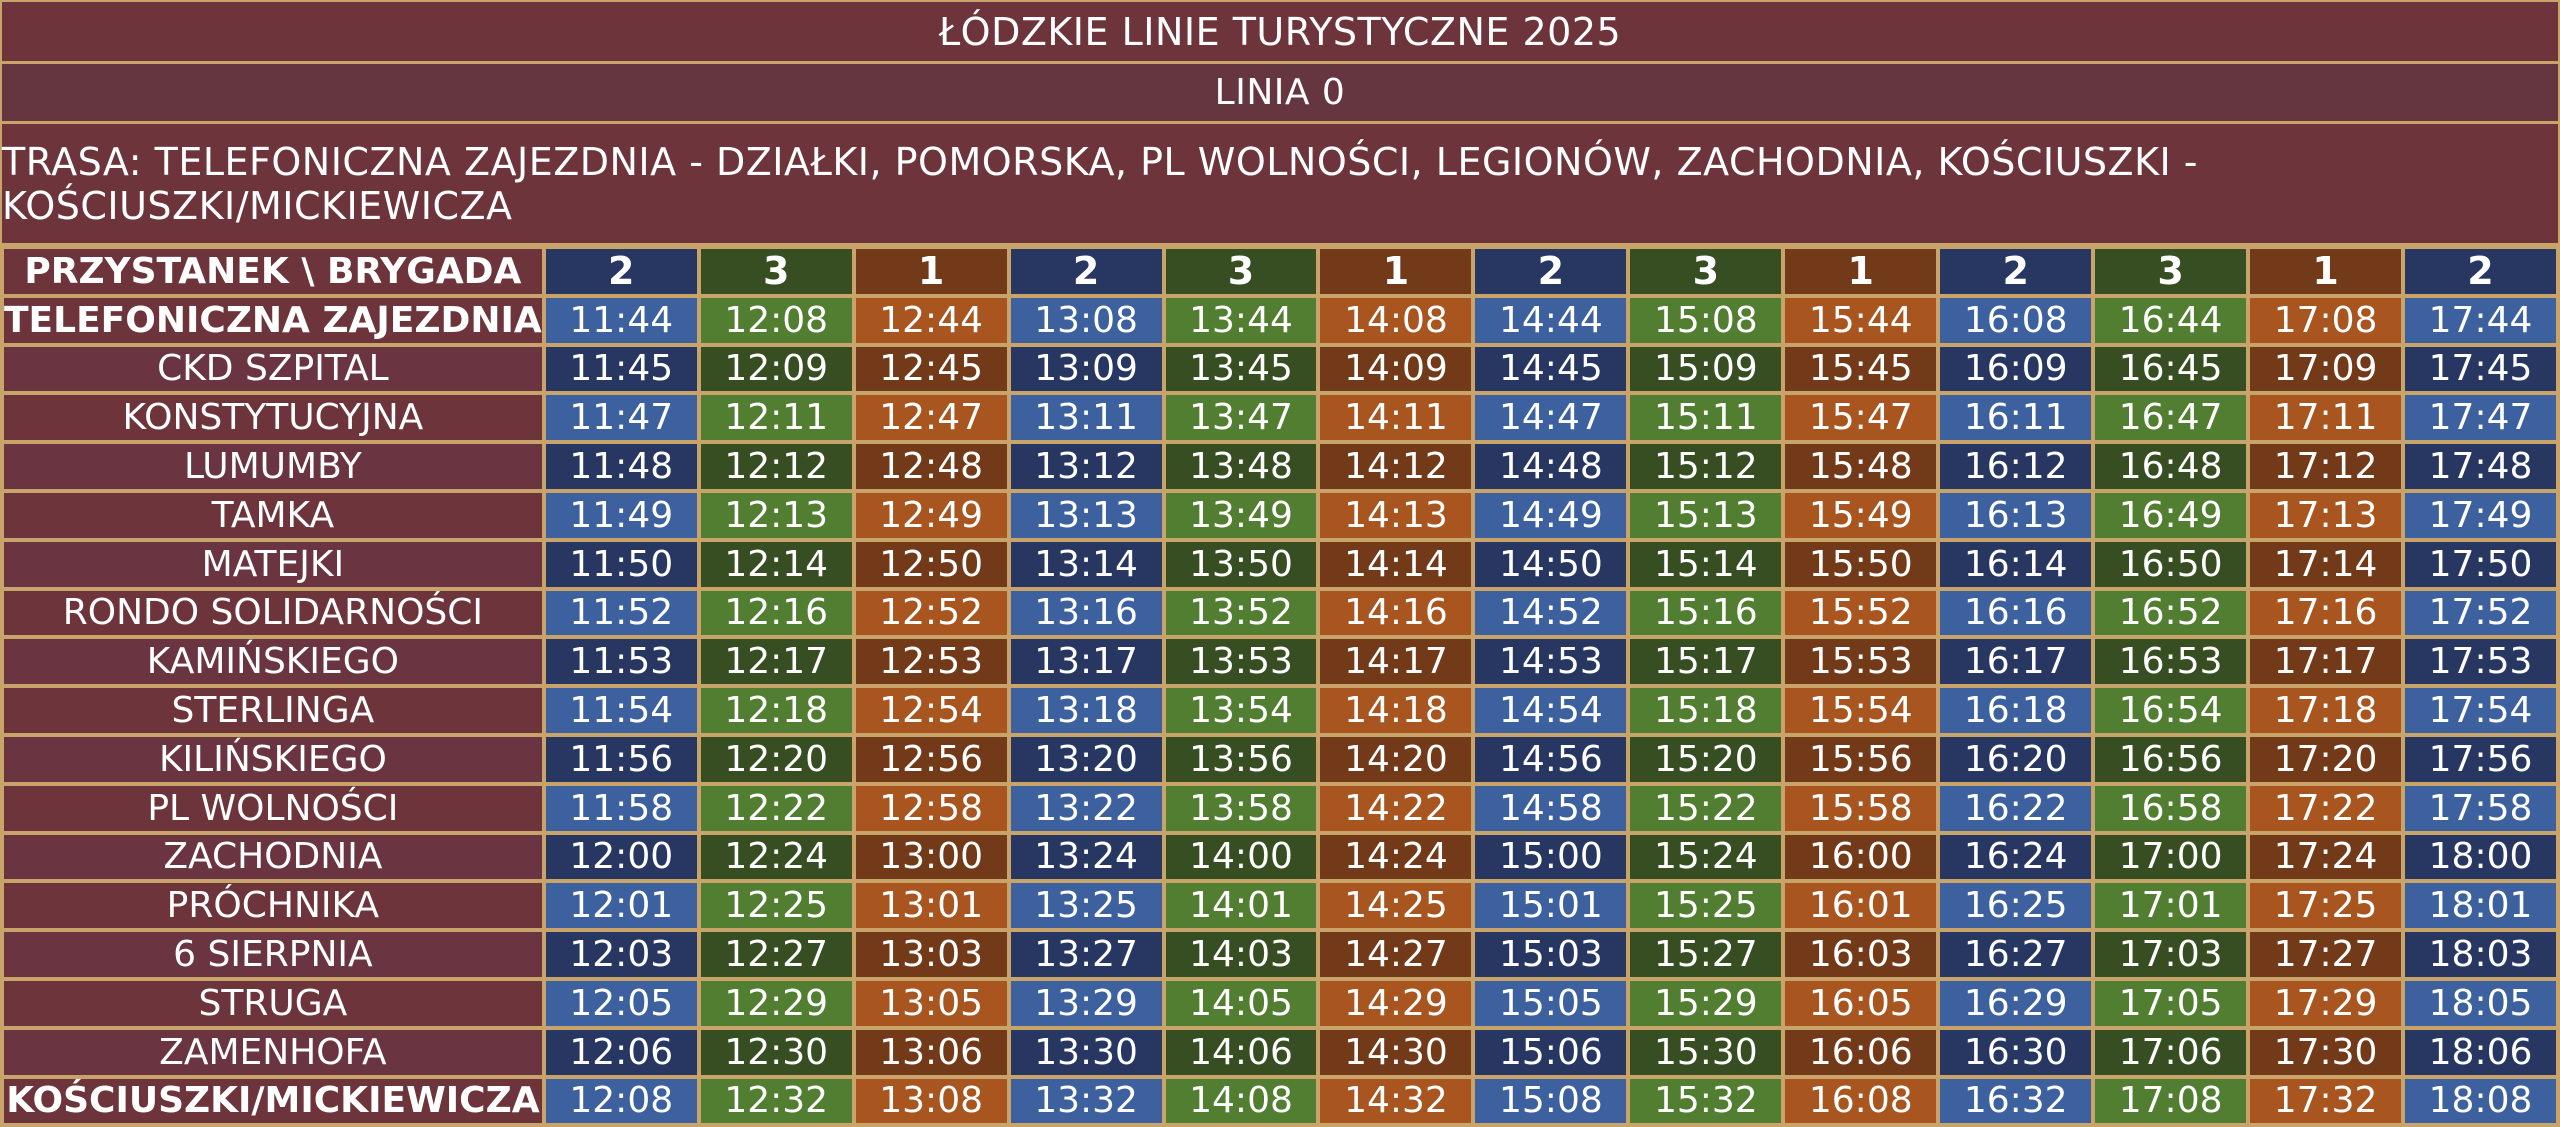 The image size is (2560, 1127). What do you see at coordinates (2480, 1052) in the screenshot?
I see `departure-time: 18:06` at bounding box center [2480, 1052].